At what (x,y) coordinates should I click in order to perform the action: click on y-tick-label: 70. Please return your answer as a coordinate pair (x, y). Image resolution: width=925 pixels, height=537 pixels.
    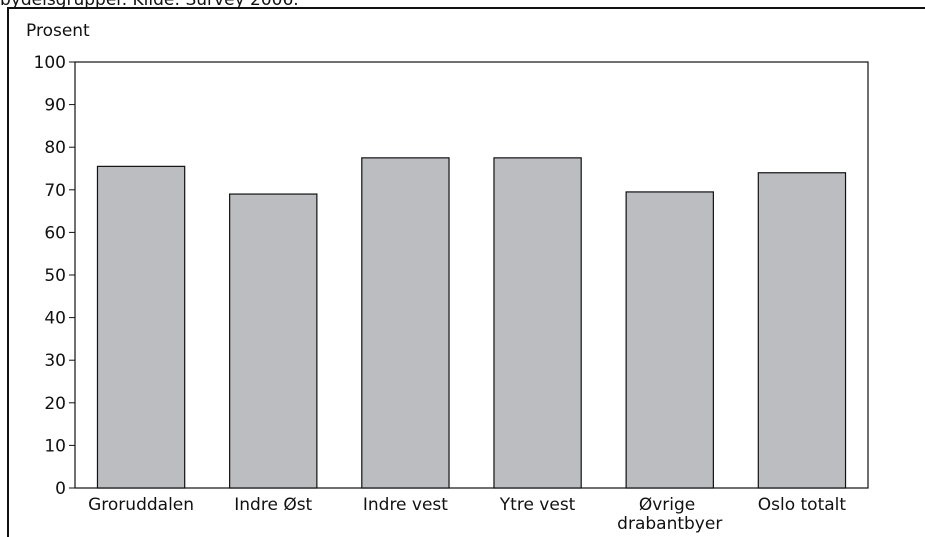
    Looking at the image, I should click on (55, 191).